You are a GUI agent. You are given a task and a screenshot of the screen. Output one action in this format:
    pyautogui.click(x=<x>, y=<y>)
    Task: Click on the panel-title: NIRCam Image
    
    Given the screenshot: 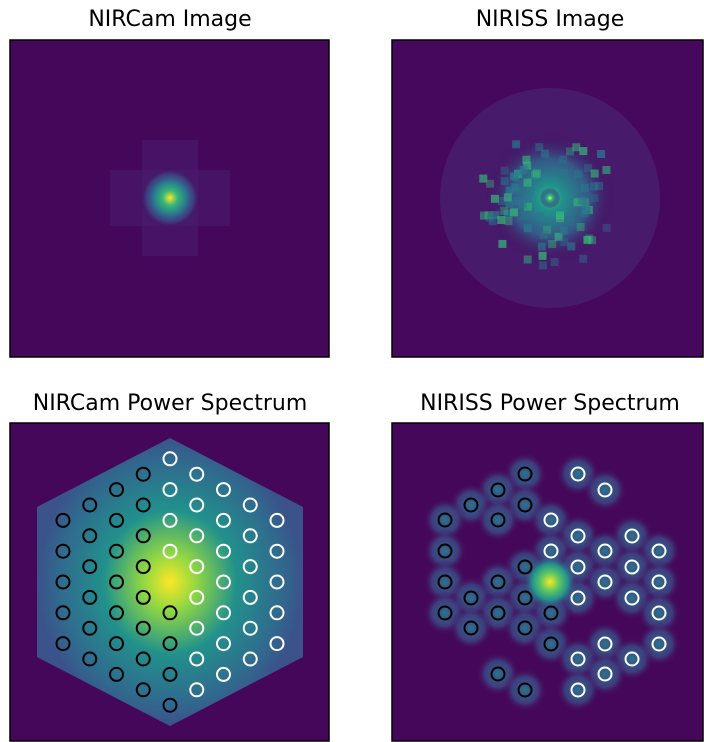 What is the action you would take?
    pyautogui.click(x=169, y=19)
    